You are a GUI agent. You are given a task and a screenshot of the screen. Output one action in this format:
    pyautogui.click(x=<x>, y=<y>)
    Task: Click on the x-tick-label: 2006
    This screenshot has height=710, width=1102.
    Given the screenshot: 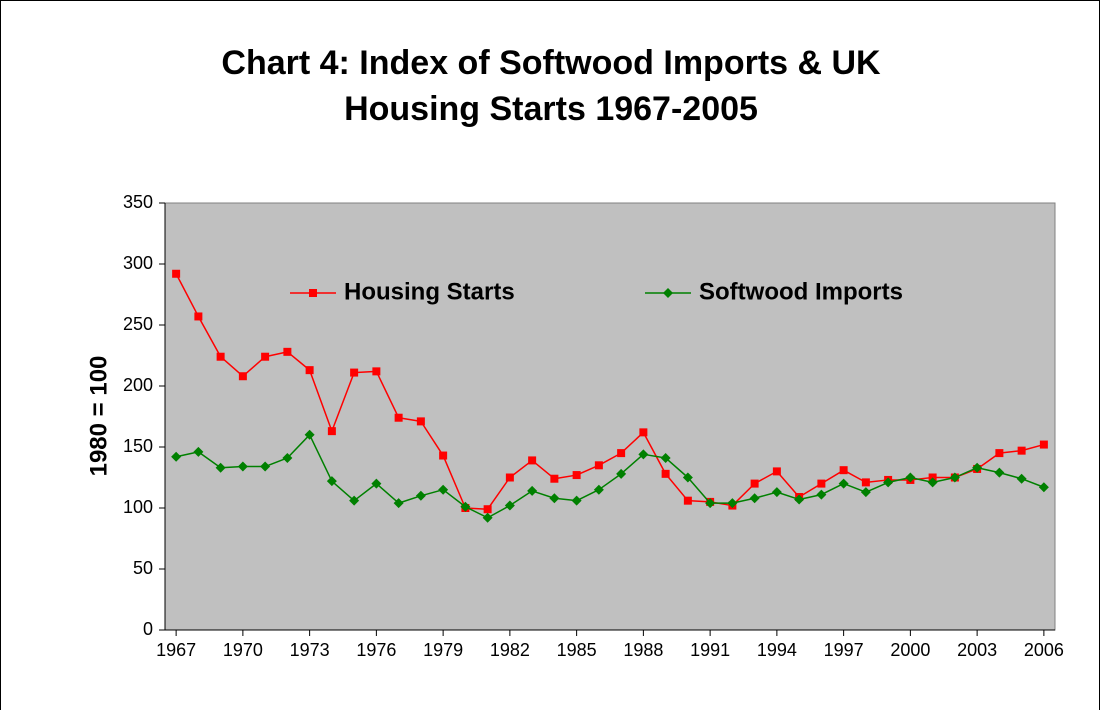 What is the action you would take?
    pyautogui.click(x=1044, y=650)
    